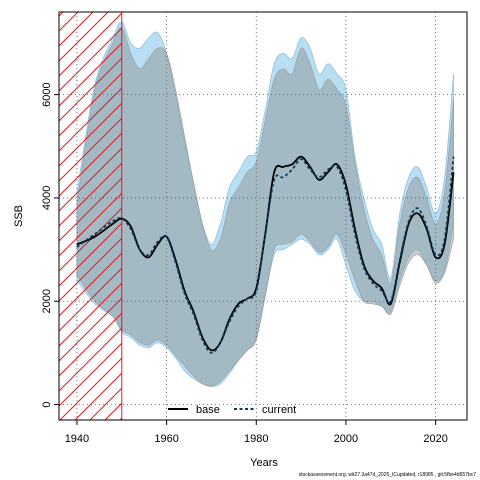 This screenshot has height=480, width=480. Describe the element at coordinates (435, 439) in the screenshot. I see `x-tick-label: 2020` at that location.